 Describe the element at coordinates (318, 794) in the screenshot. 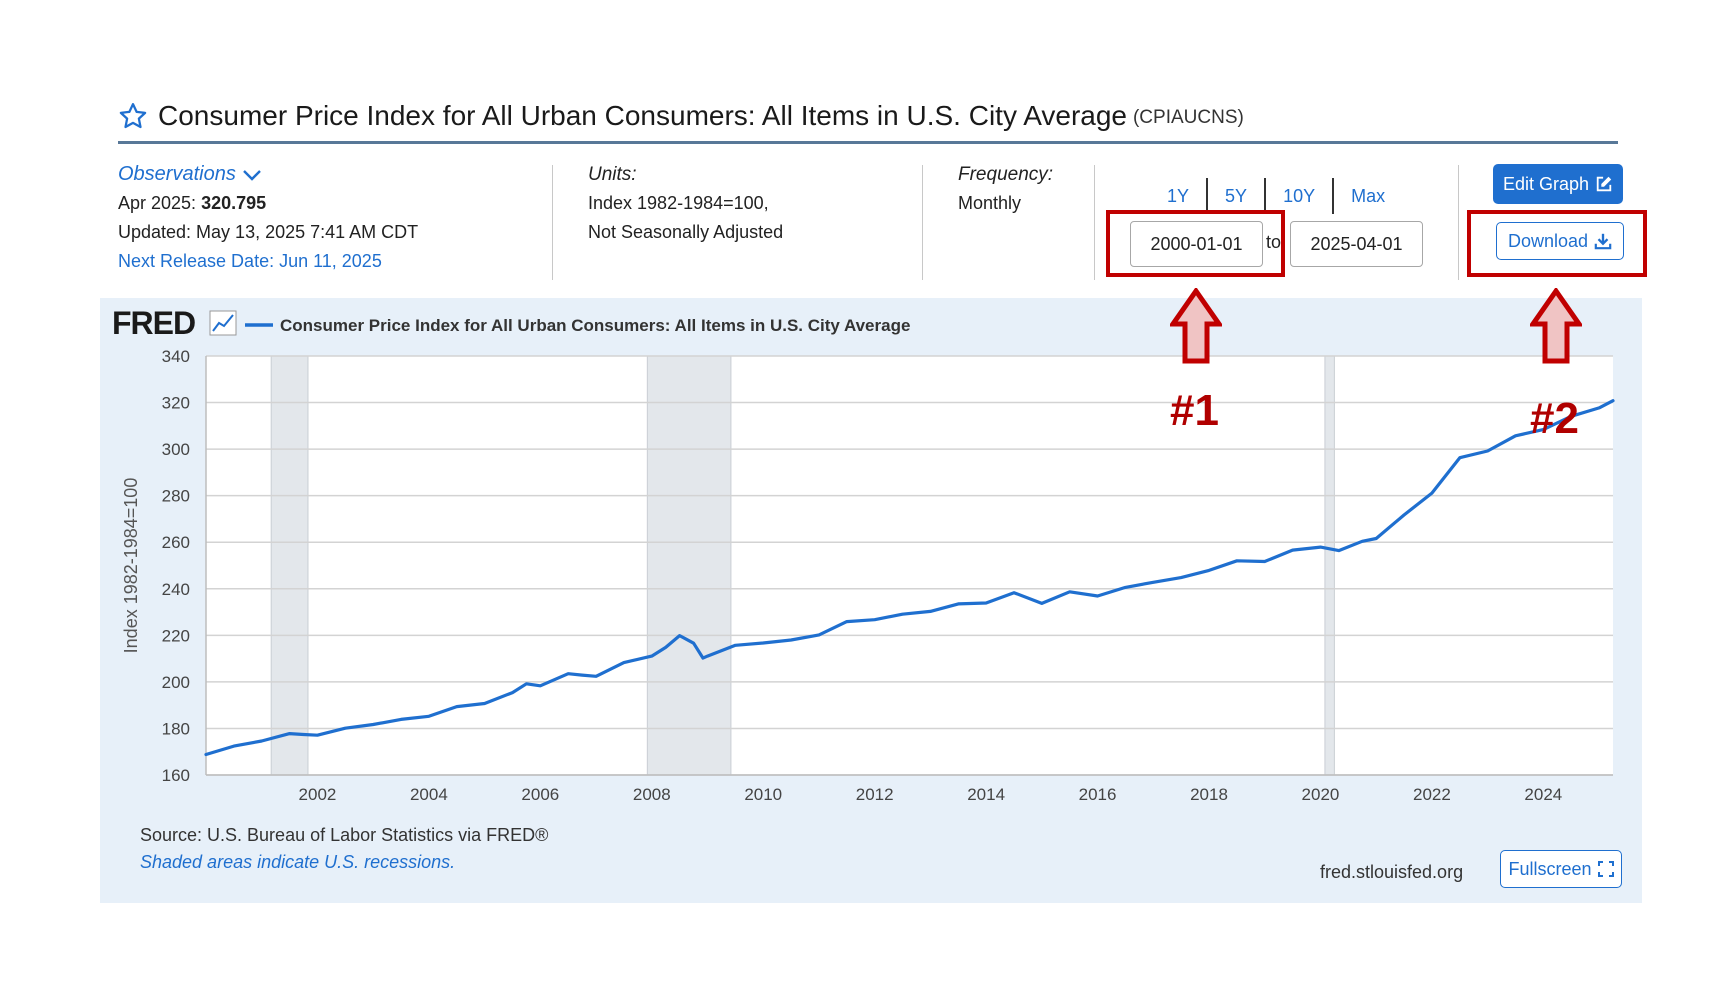

I see `x-tick-label: 2002` at that location.